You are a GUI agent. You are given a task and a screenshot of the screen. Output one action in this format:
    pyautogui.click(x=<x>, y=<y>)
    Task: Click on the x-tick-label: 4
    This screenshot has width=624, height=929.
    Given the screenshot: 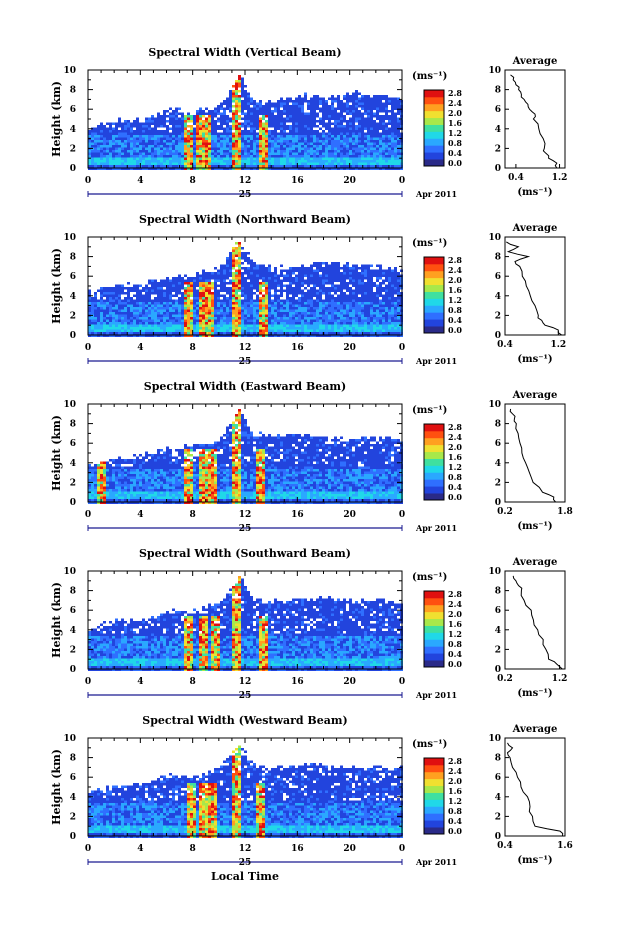 What is the action you would take?
    pyautogui.click(x=140, y=181)
    